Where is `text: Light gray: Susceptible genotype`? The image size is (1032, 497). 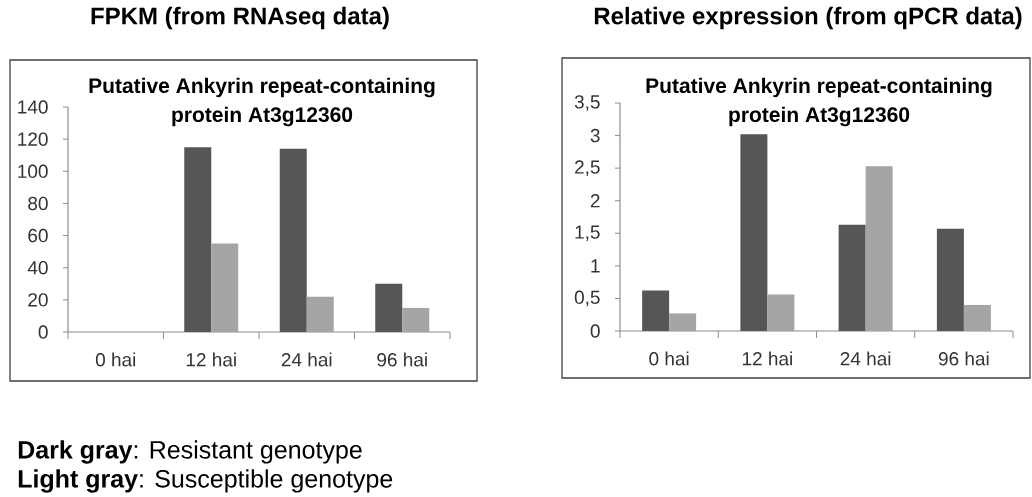
text: Light gray: Susceptible genotype is located at coordinates (205, 481).